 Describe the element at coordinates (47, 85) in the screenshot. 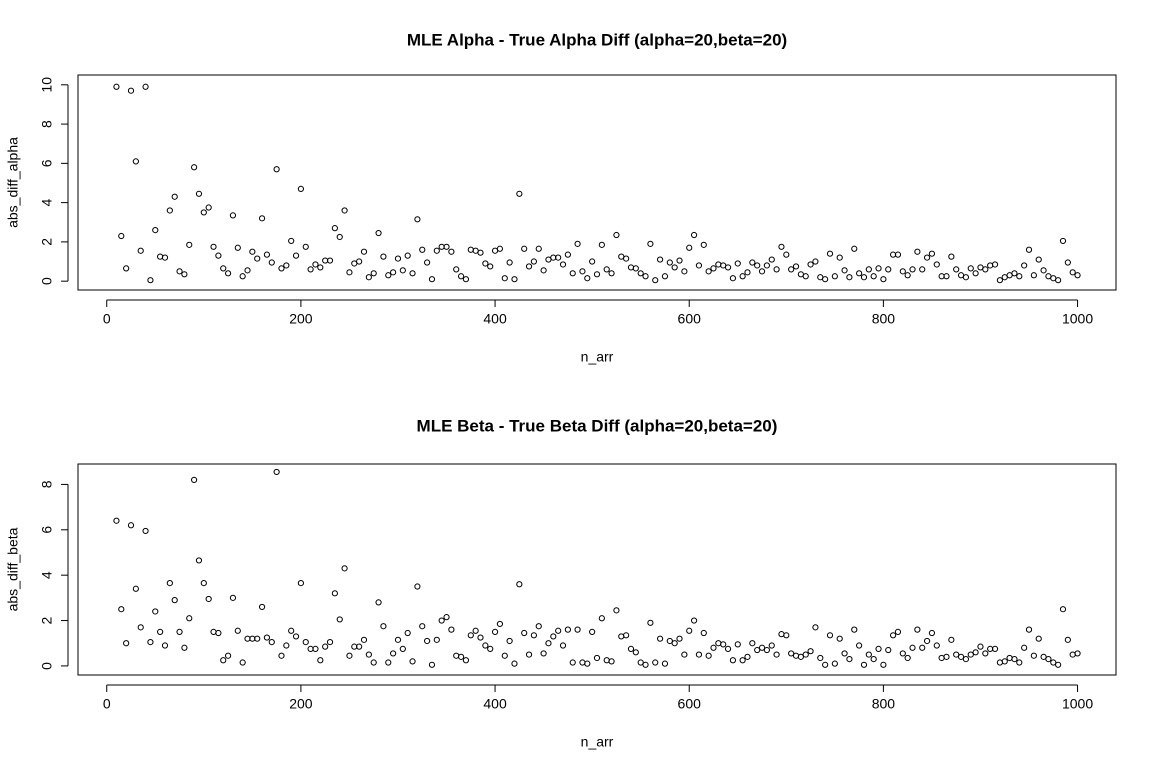

I see `y-tick-label: 10` at that location.